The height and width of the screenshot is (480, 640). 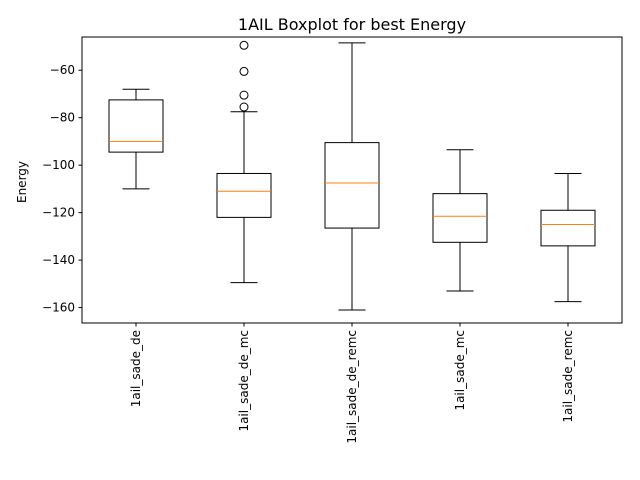 I want to click on y-axis-label: Energy, so click(x=22, y=182).